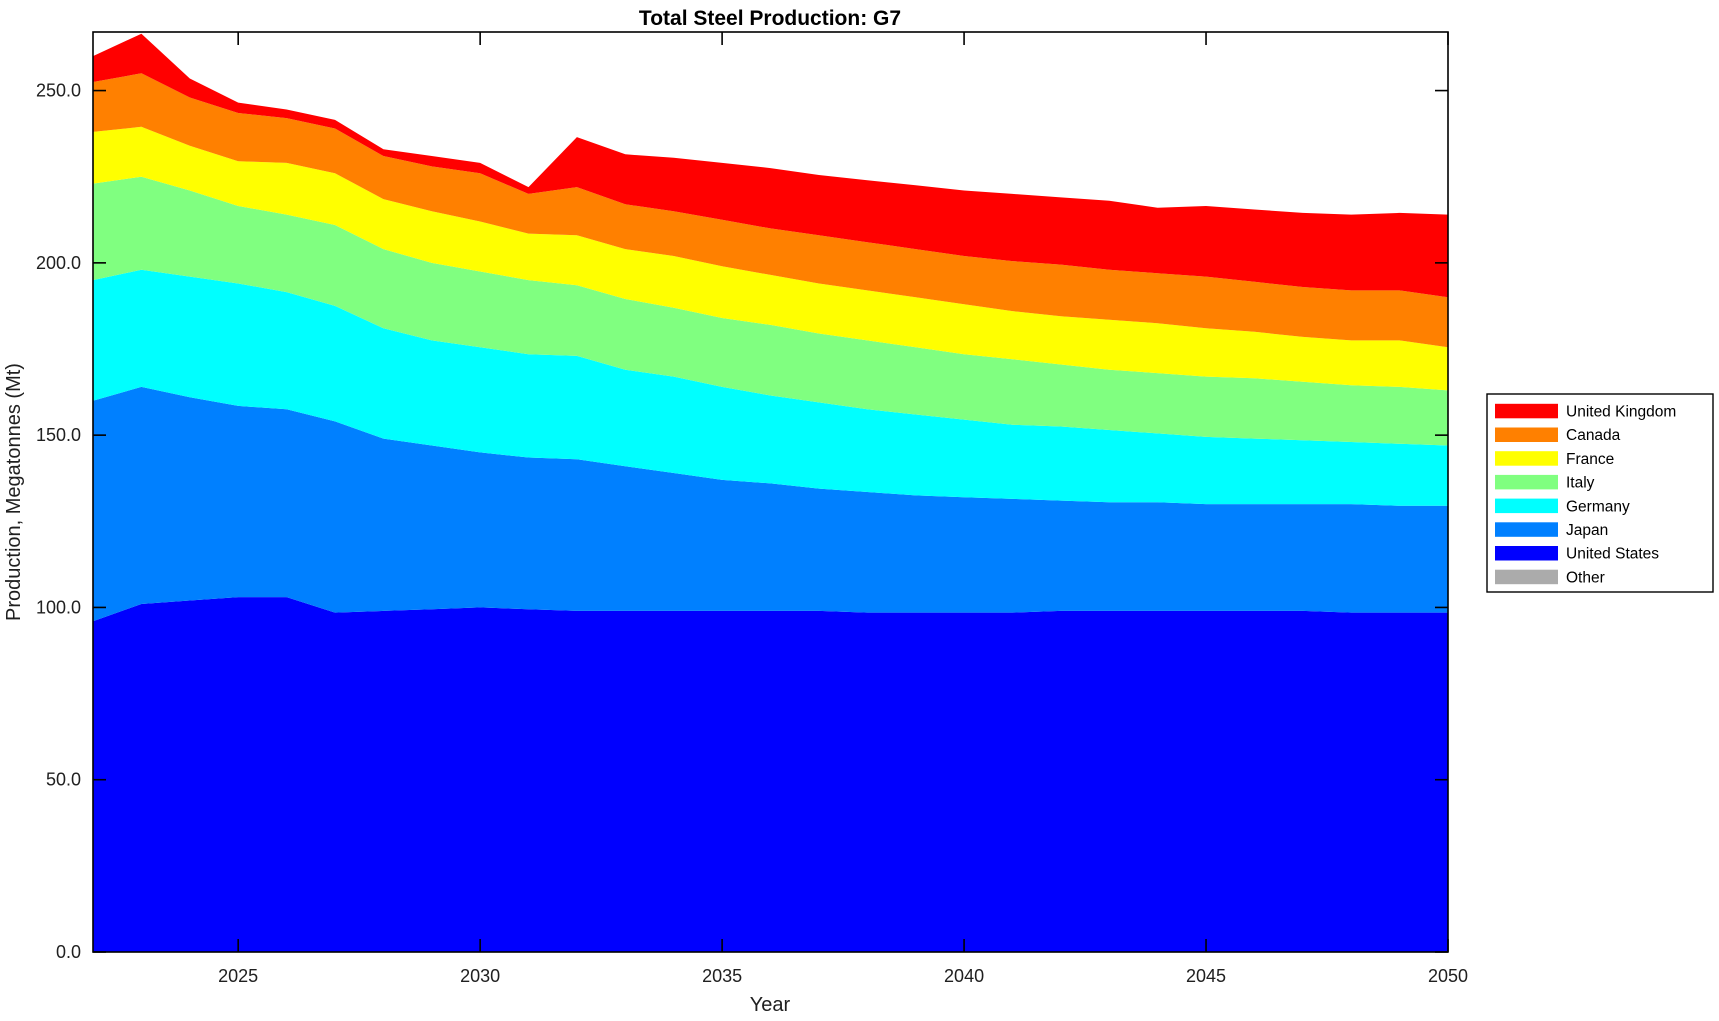 The height and width of the screenshot is (1021, 1719). What do you see at coordinates (1526, 529) in the screenshot?
I see `legend-swatch-japan` at bounding box center [1526, 529].